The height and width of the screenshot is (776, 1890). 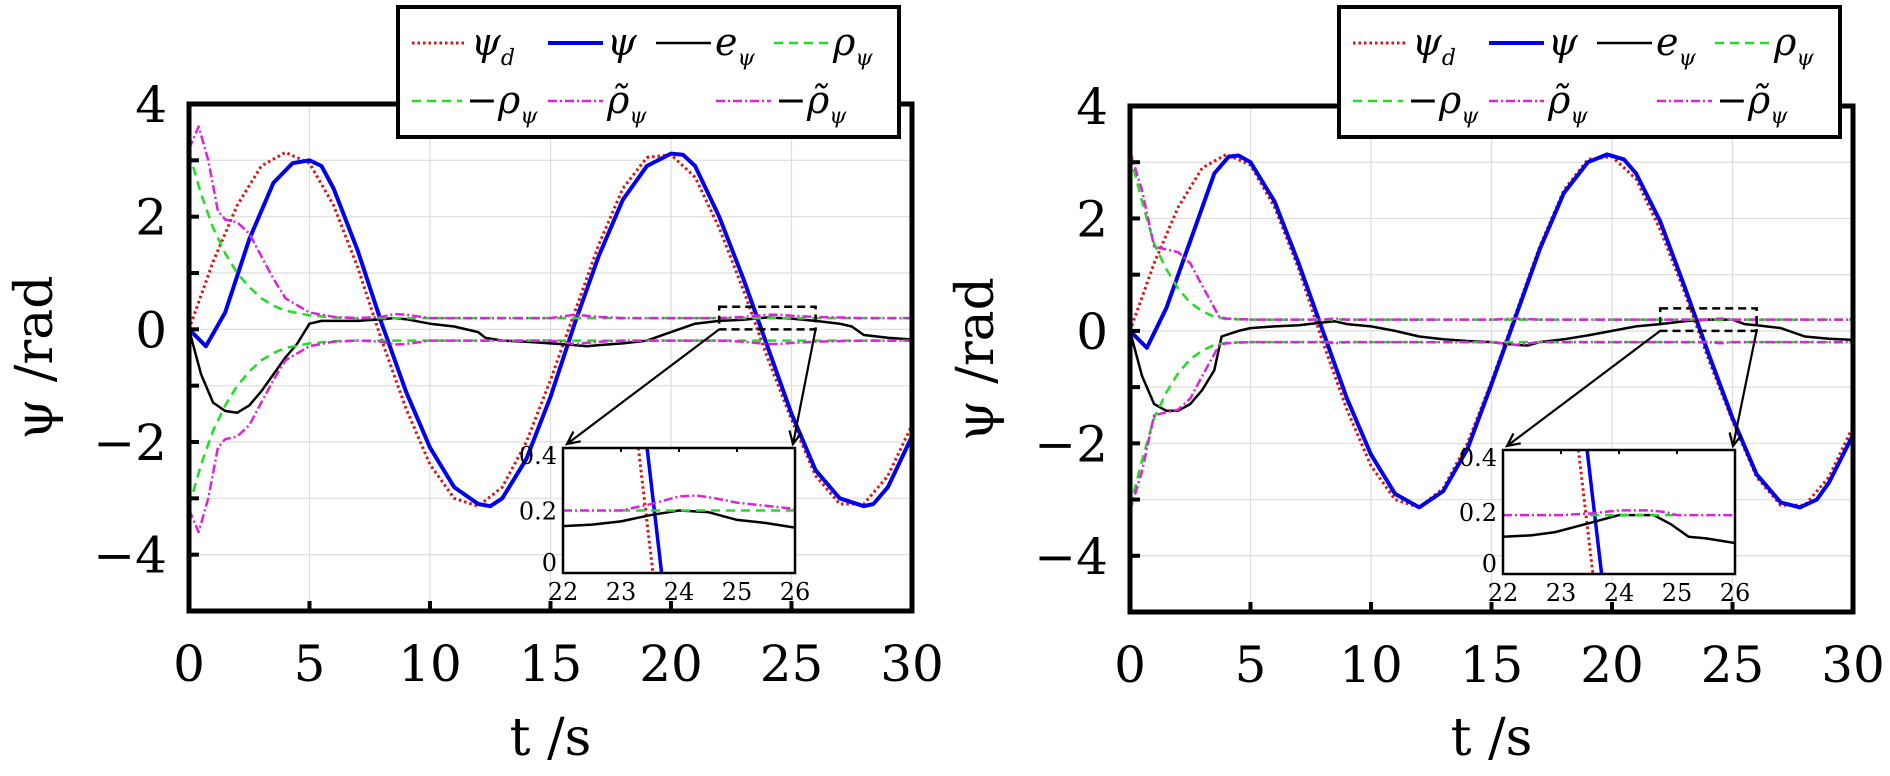 I want to click on legend-item: −ρ̃ψ, so click(x=781, y=103).